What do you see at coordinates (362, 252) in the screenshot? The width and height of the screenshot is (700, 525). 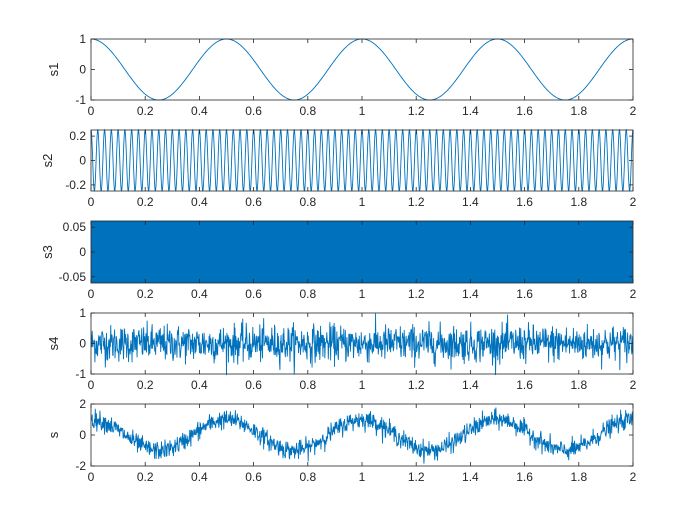 I see `series-line-s3` at bounding box center [362, 252].